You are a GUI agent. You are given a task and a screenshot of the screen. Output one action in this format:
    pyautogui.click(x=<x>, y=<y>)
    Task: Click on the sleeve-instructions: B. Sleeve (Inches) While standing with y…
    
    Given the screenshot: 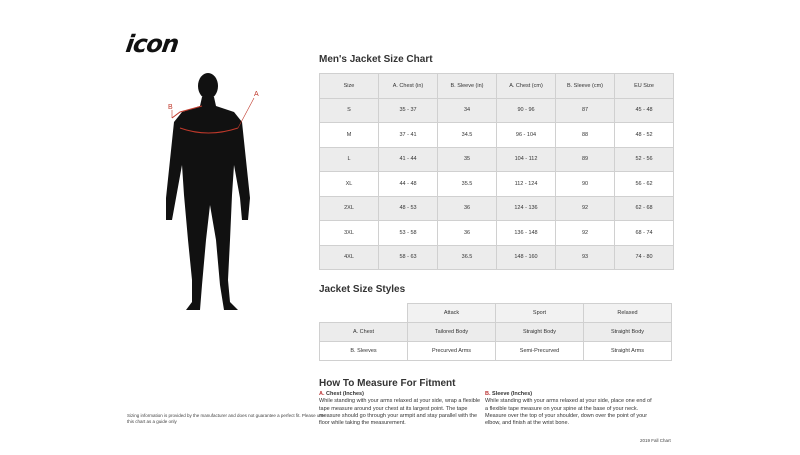 What is the action you would take?
    pyautogui.click(x=570, y=409)
    